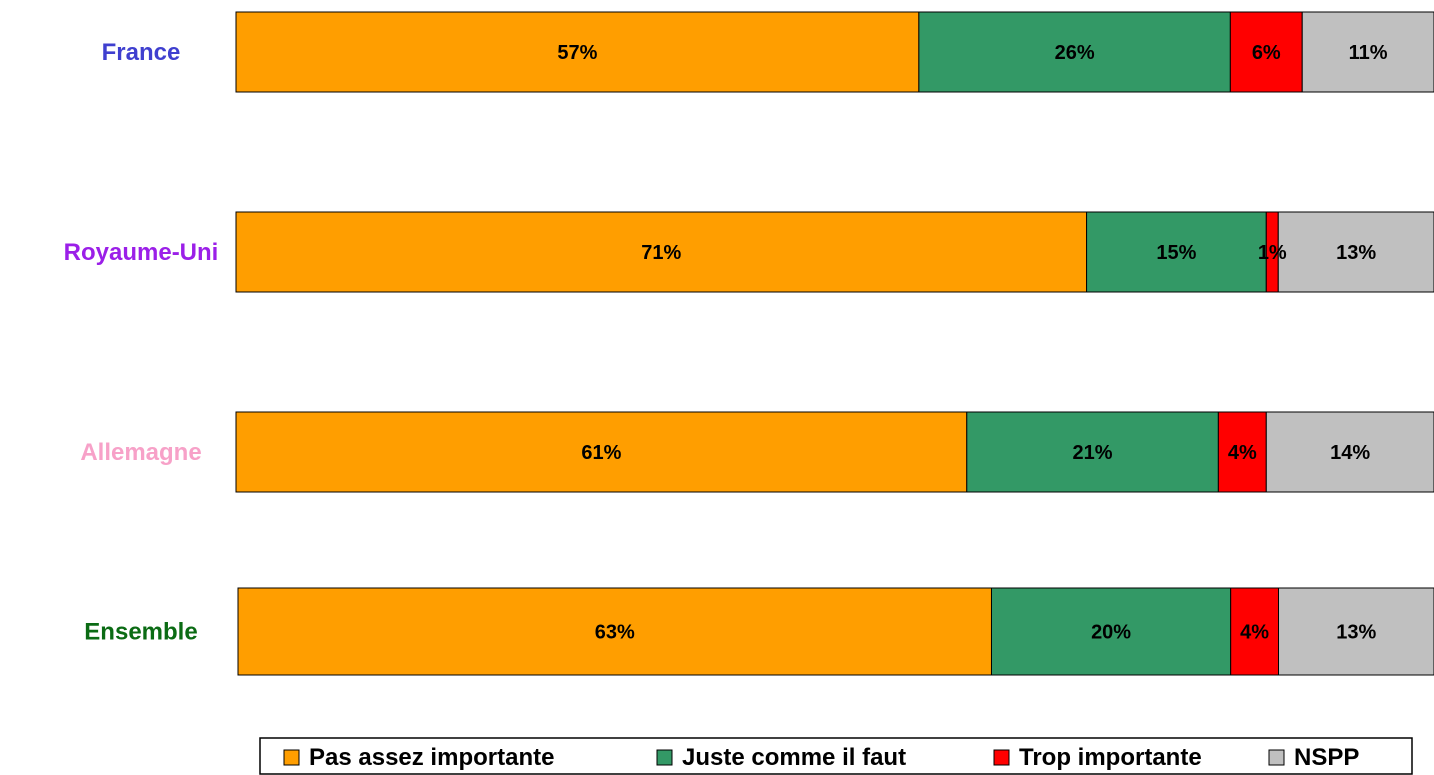 The width and height of the screenshot is (1434, 775). I want to click on legend-label: Juste comme il faut, so click(794, 757).